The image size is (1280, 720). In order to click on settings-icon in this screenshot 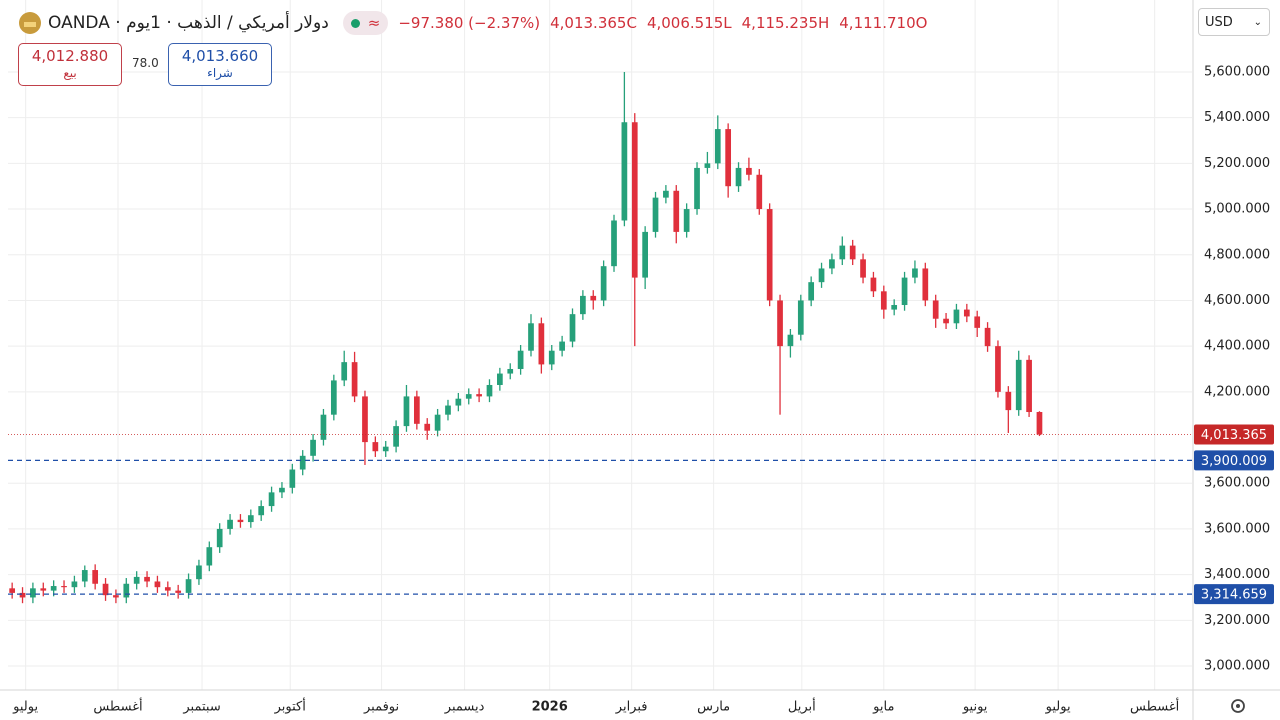, I will do `click(1238, 706)`.